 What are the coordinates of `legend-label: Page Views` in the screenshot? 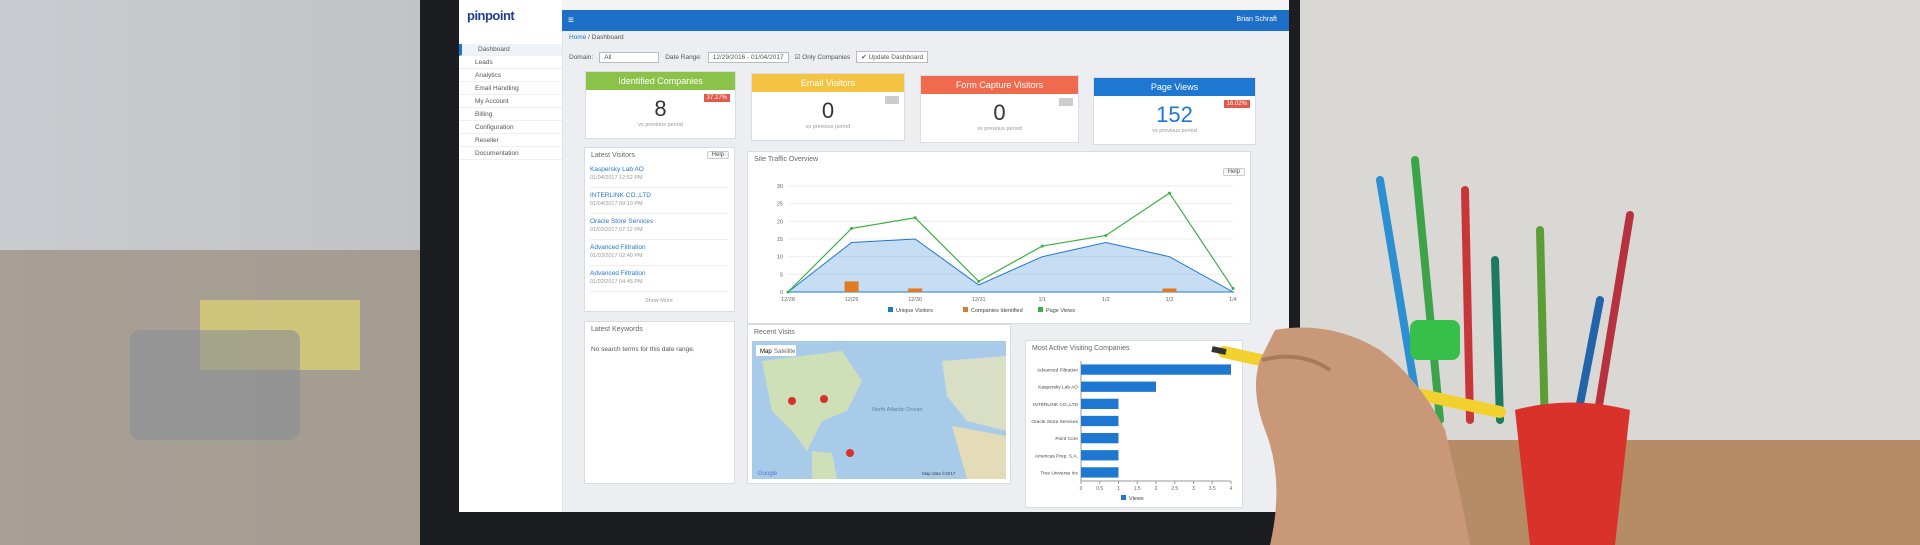 It's located at (1060, 311).